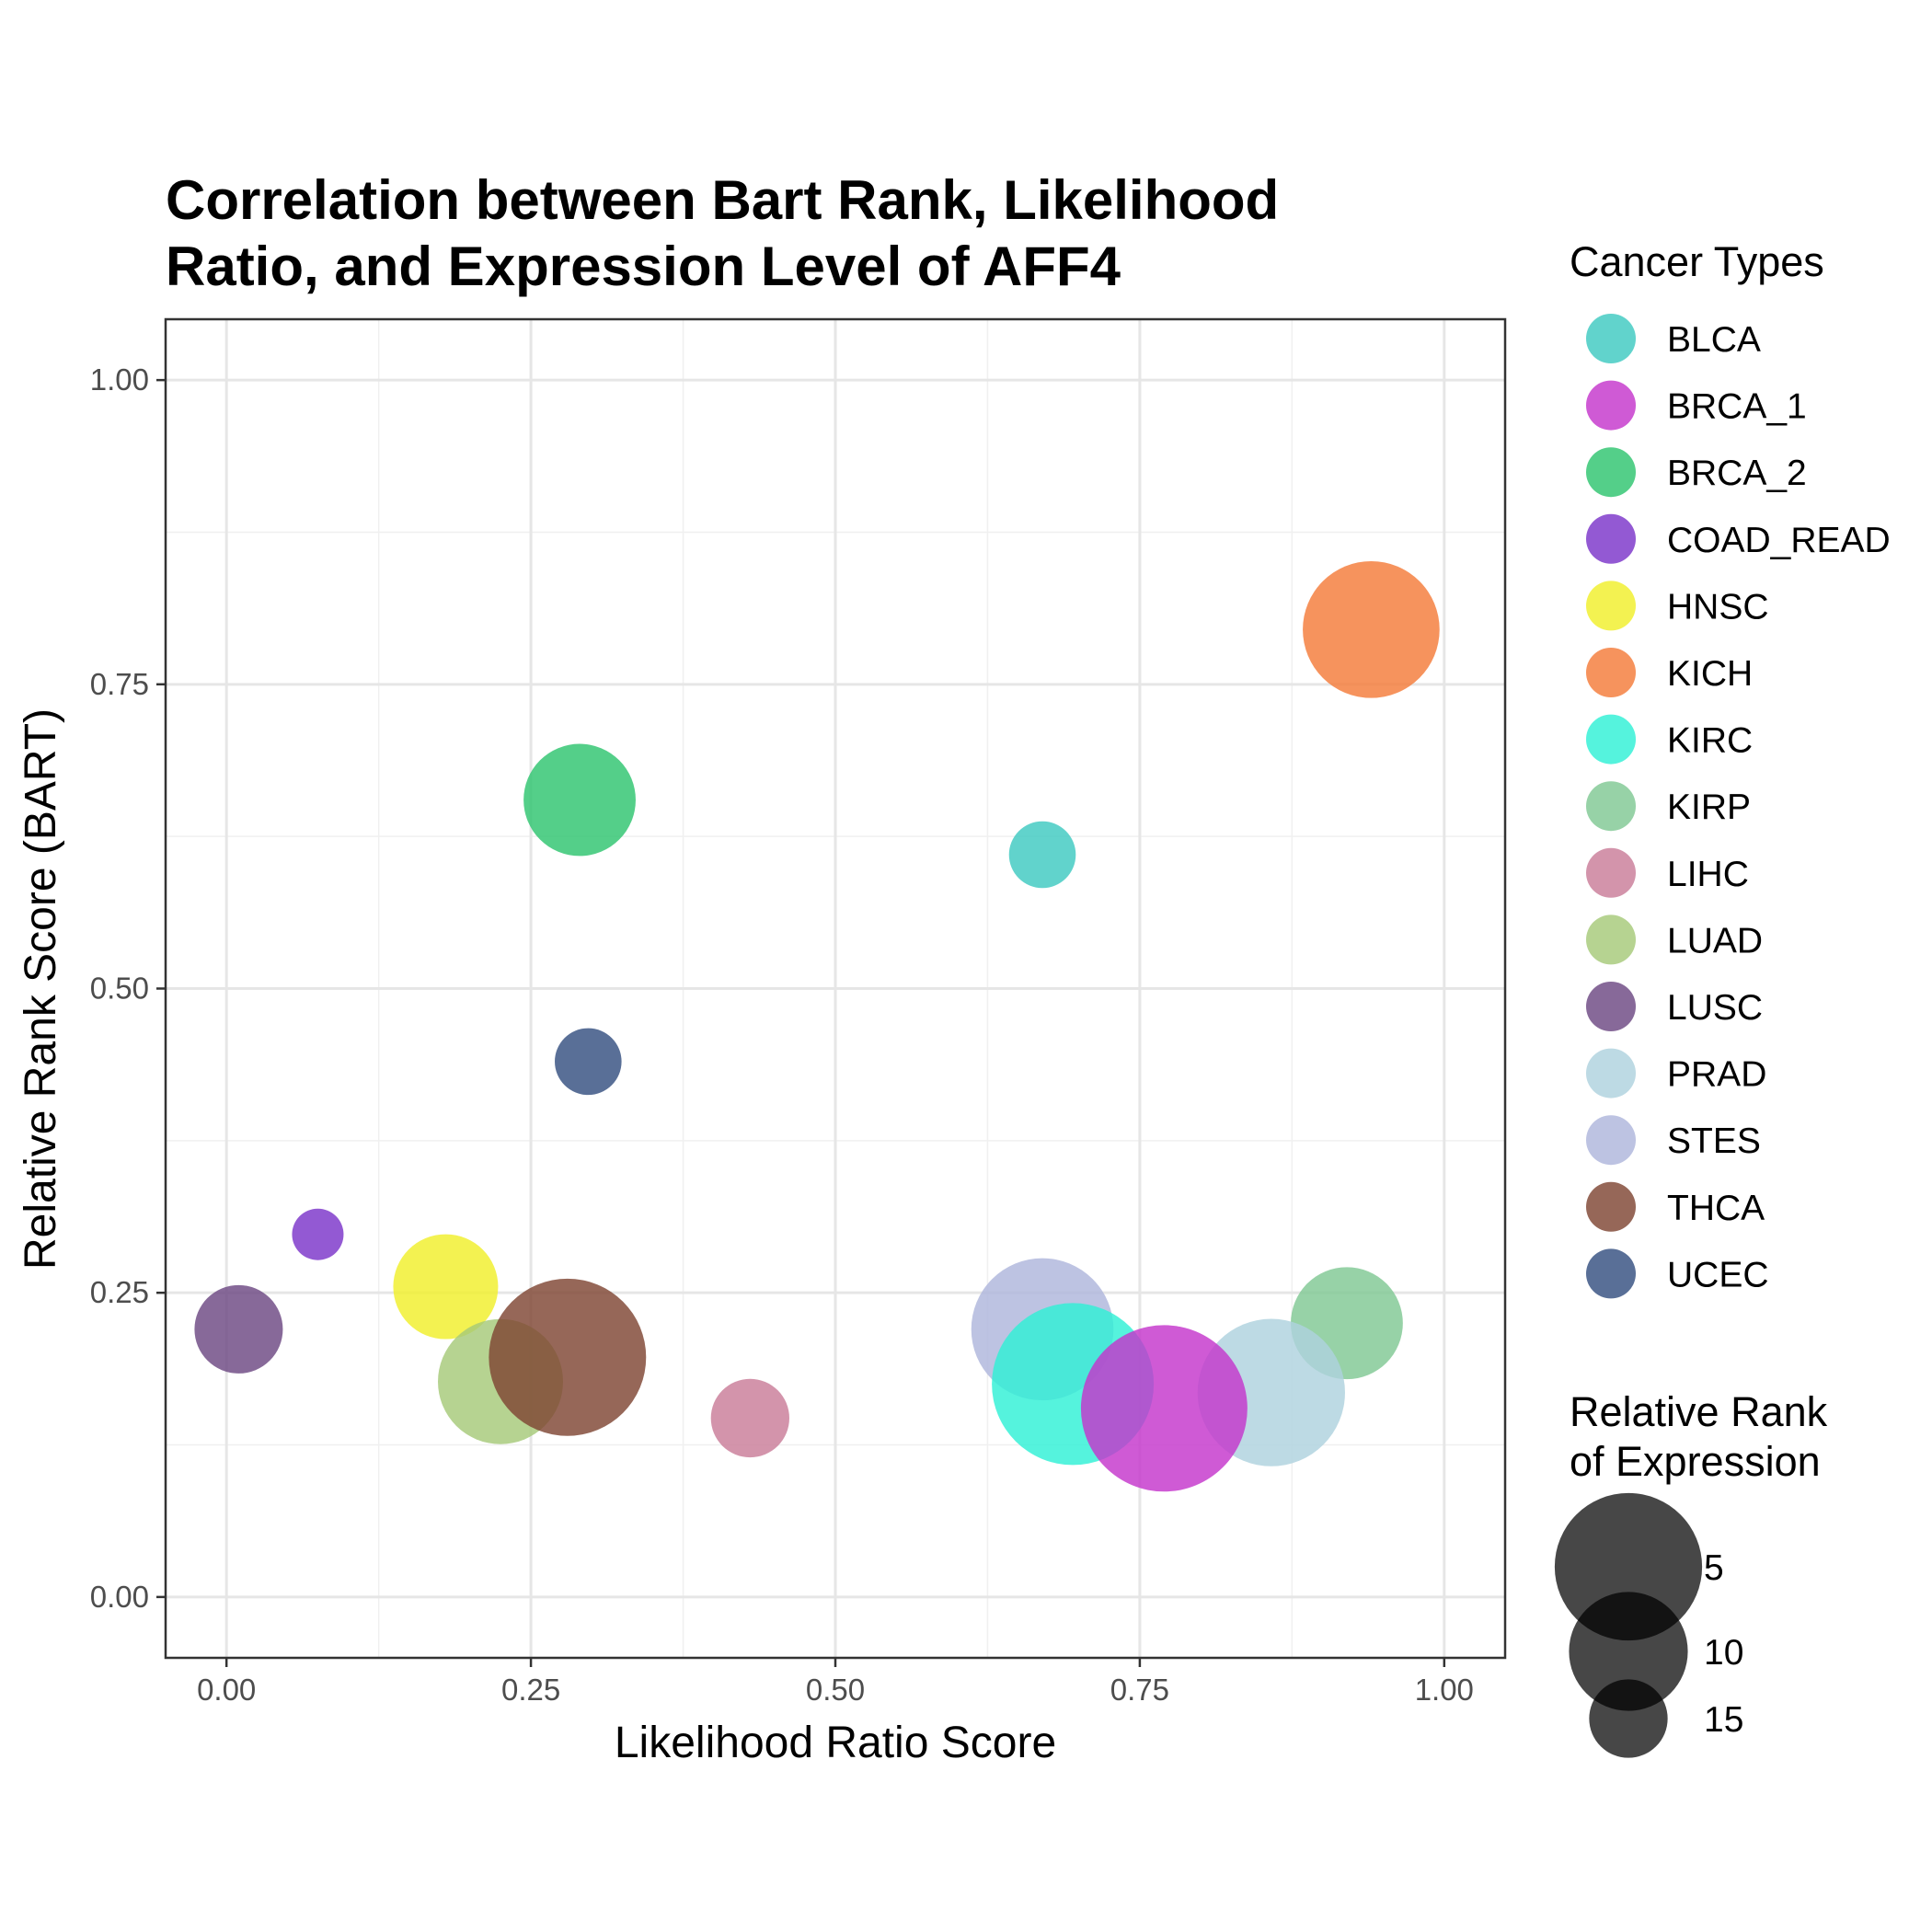 The image size is (1932, 1932). Describe the element at coordinates (120, 989) in the screenshot. I see `y-tick-label: 0.50` at that location.